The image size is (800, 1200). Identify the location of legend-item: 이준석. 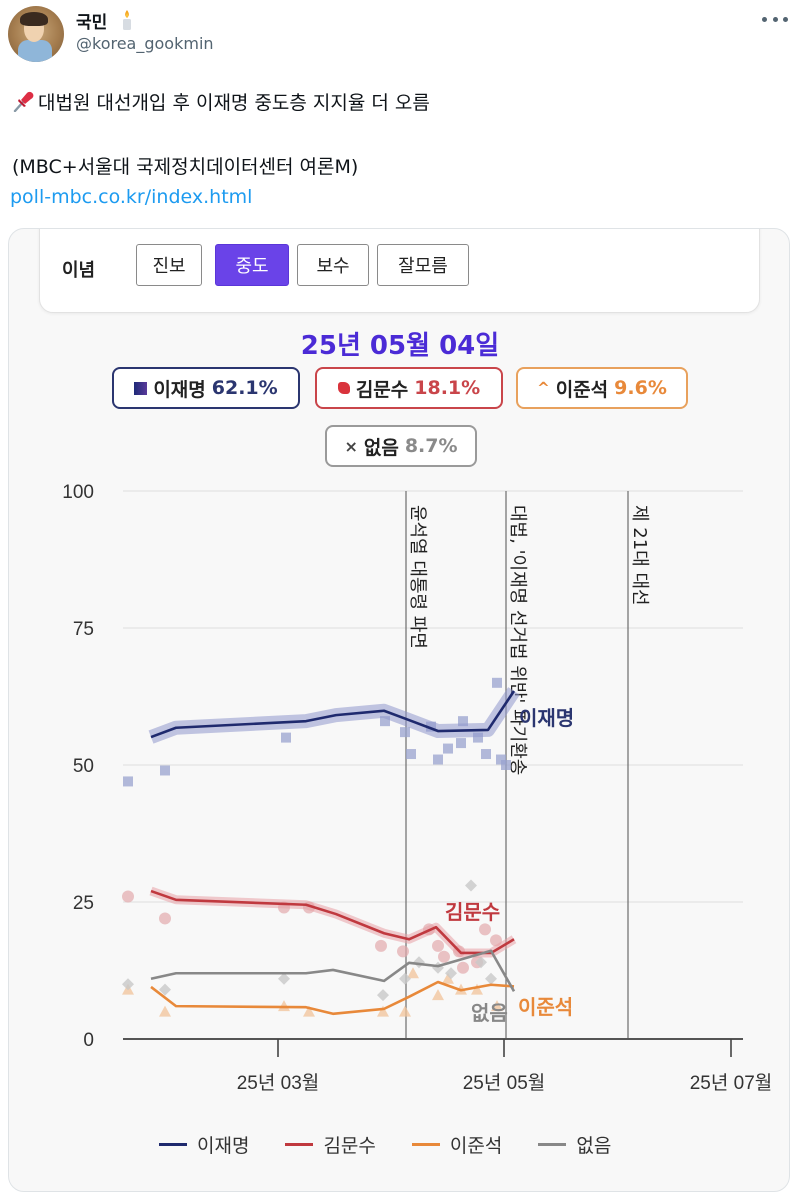
(457, 1144).